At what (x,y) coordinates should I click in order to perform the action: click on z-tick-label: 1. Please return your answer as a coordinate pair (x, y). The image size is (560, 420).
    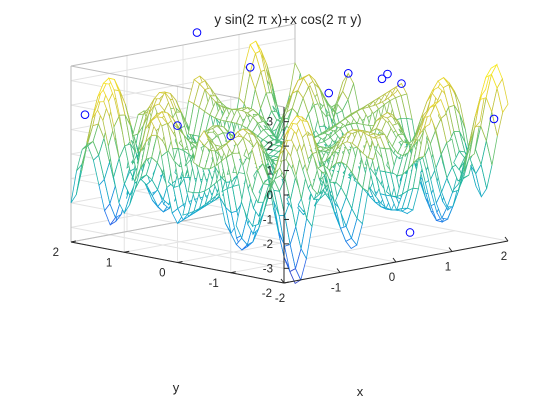
    Looking at the image, I should click on (270, 172).